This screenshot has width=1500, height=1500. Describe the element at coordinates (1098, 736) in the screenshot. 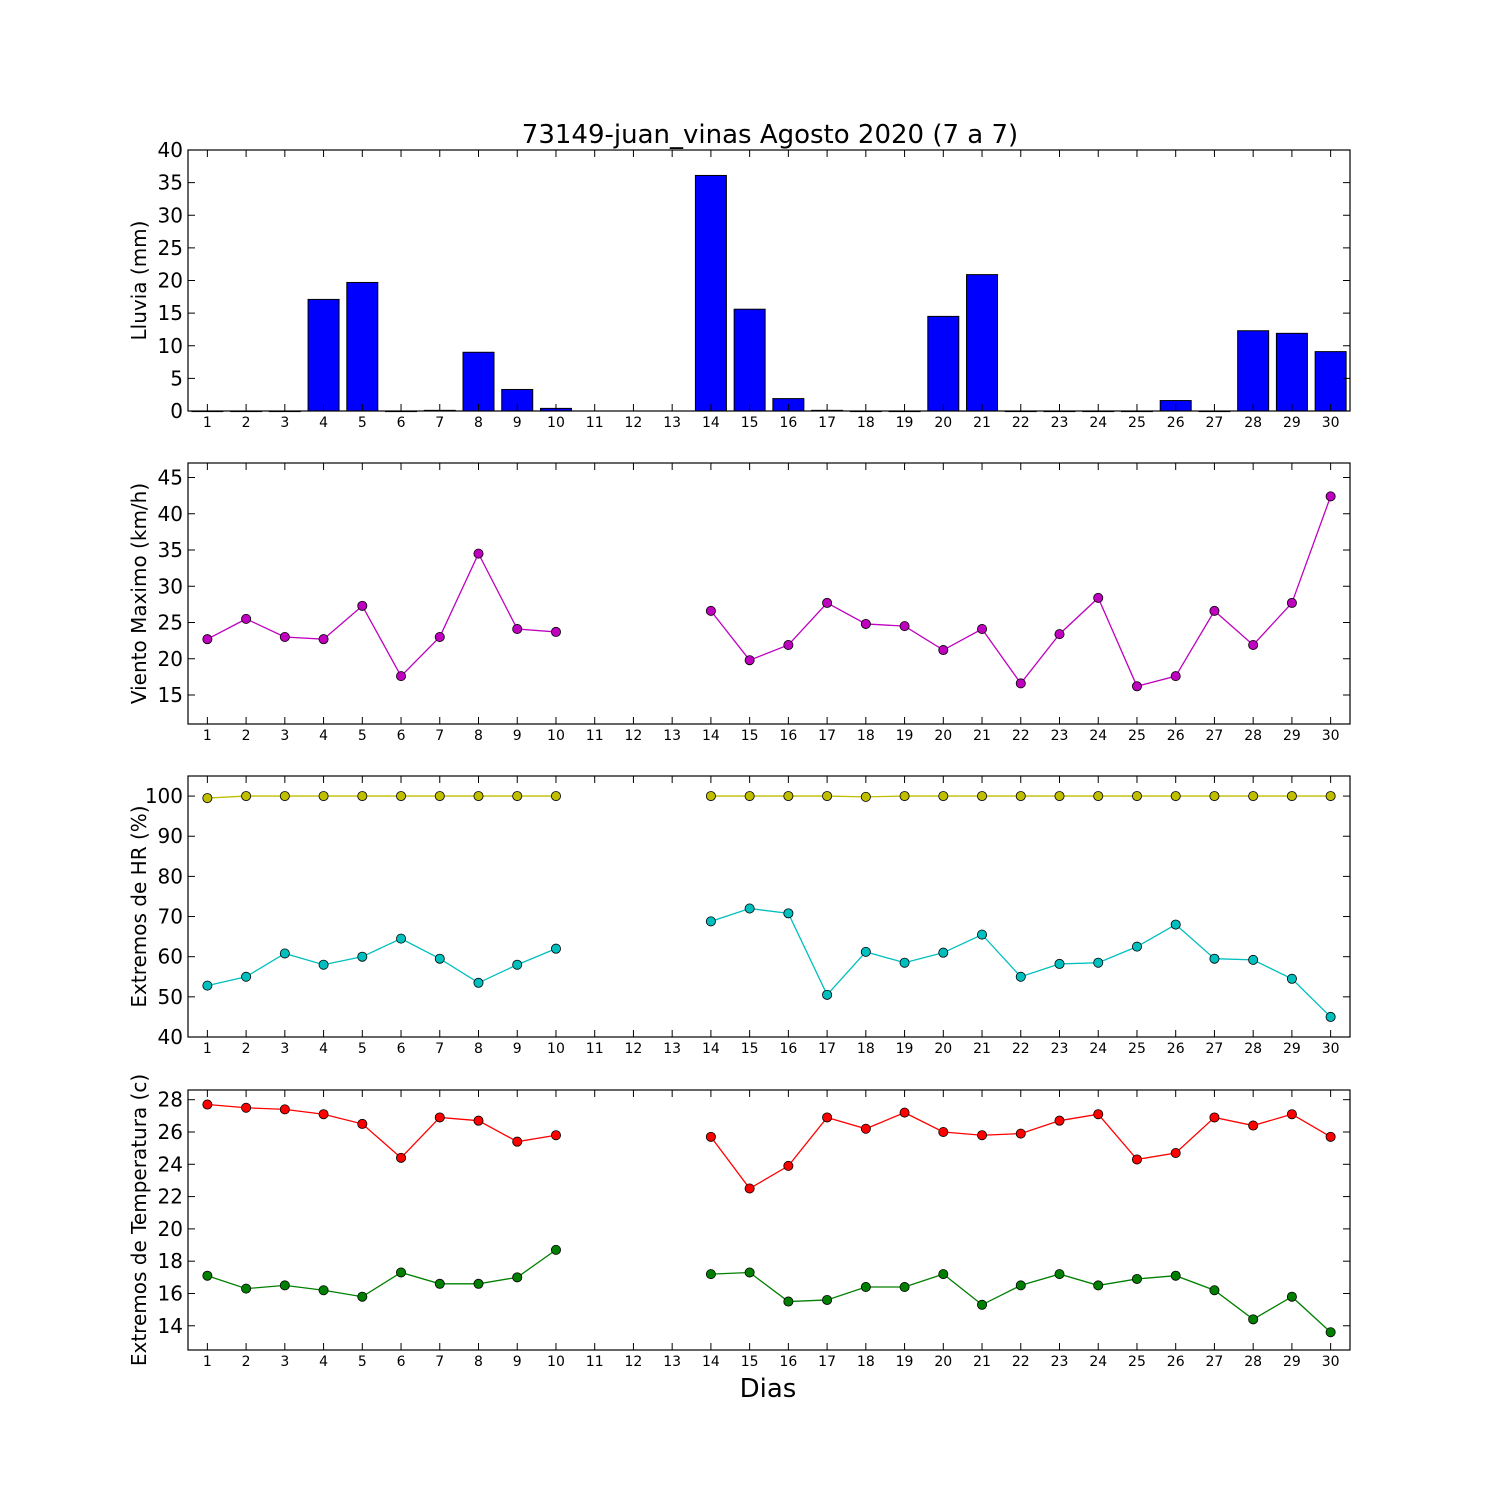

I see `xtick-label-wind: 24` at that location.